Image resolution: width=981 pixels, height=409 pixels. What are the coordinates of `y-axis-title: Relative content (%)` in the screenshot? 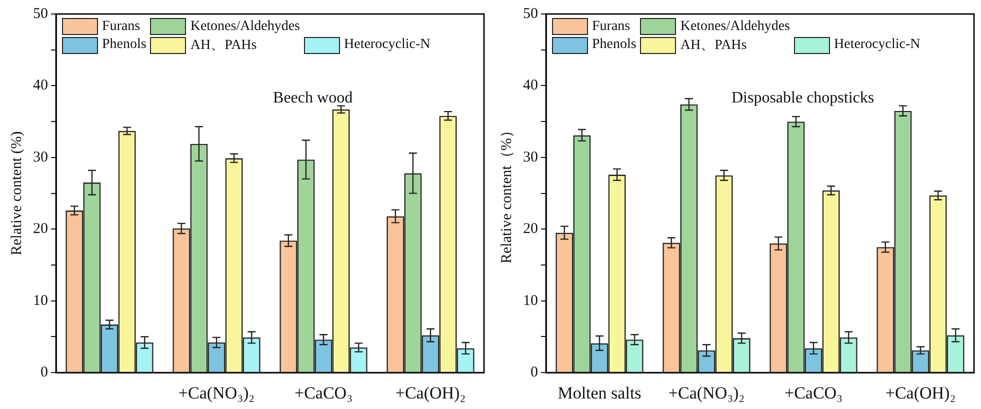 It's located at (16, 193).